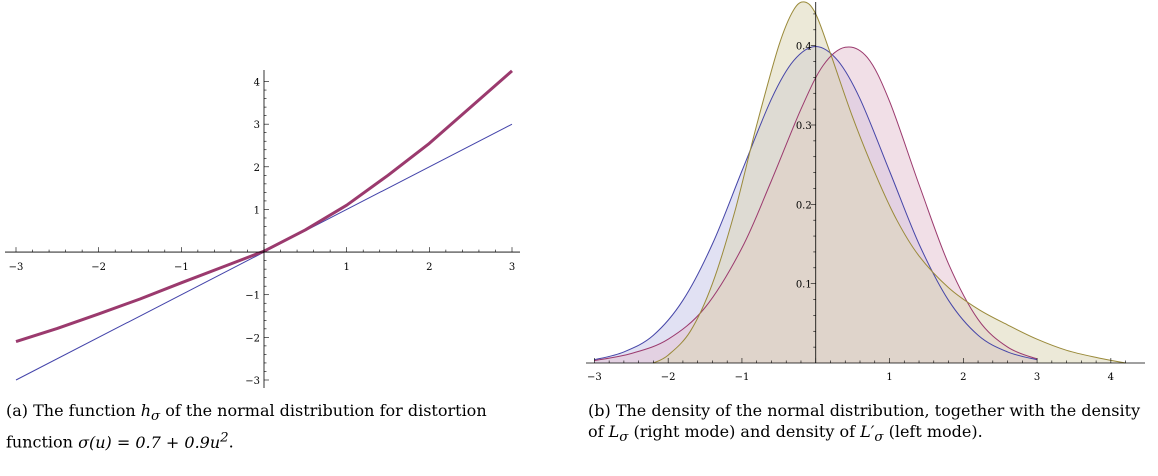 The image size is (1158, 476). What do you see at coordinates (257, 210) in the screenshot?
I see `y-tick-label: 1` at bounding box center [257, 210].